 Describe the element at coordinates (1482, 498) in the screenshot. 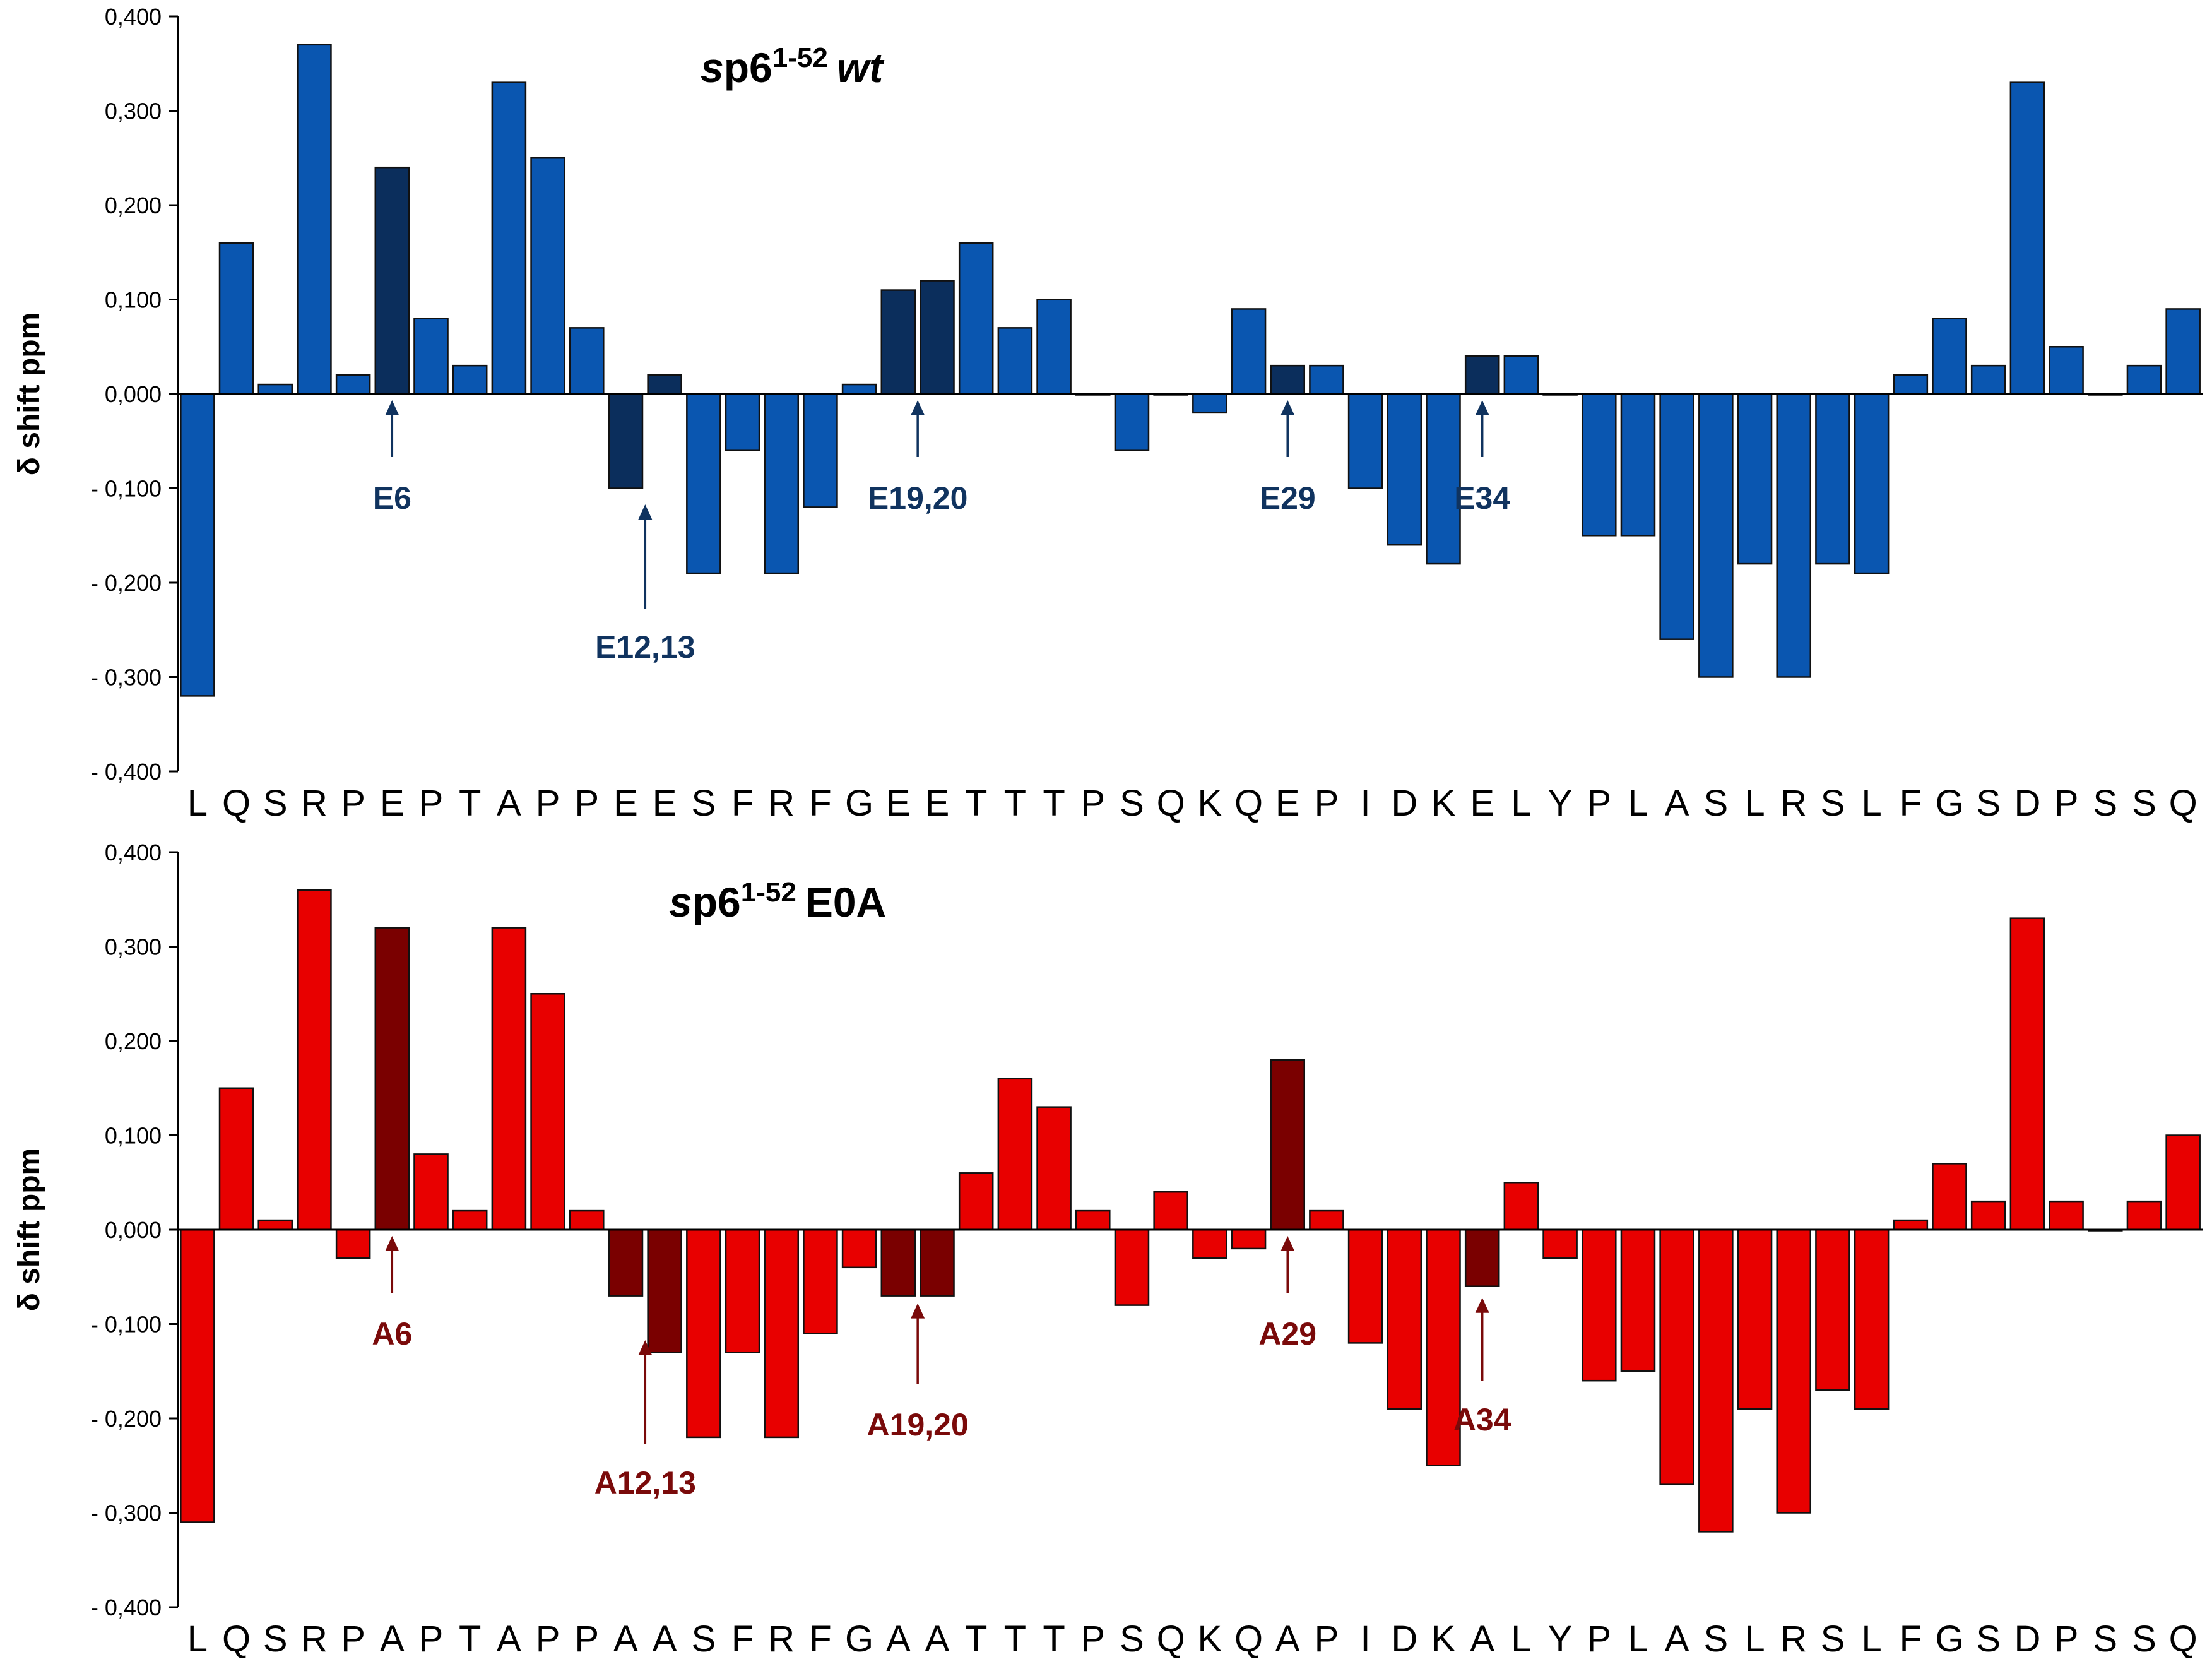

I see `annotation-label: E34` at that location.